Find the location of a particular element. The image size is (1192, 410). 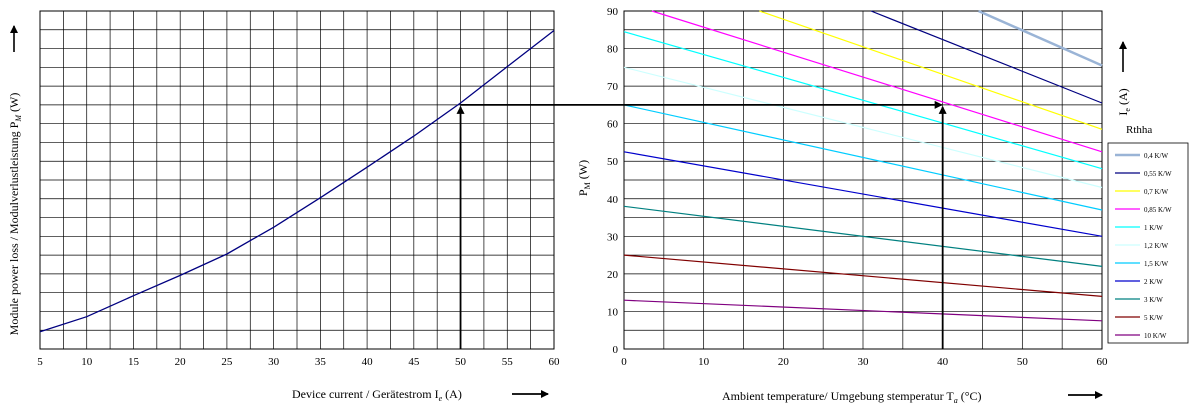

right-x-tick-label: 10 is located at coordinates (704, 362).